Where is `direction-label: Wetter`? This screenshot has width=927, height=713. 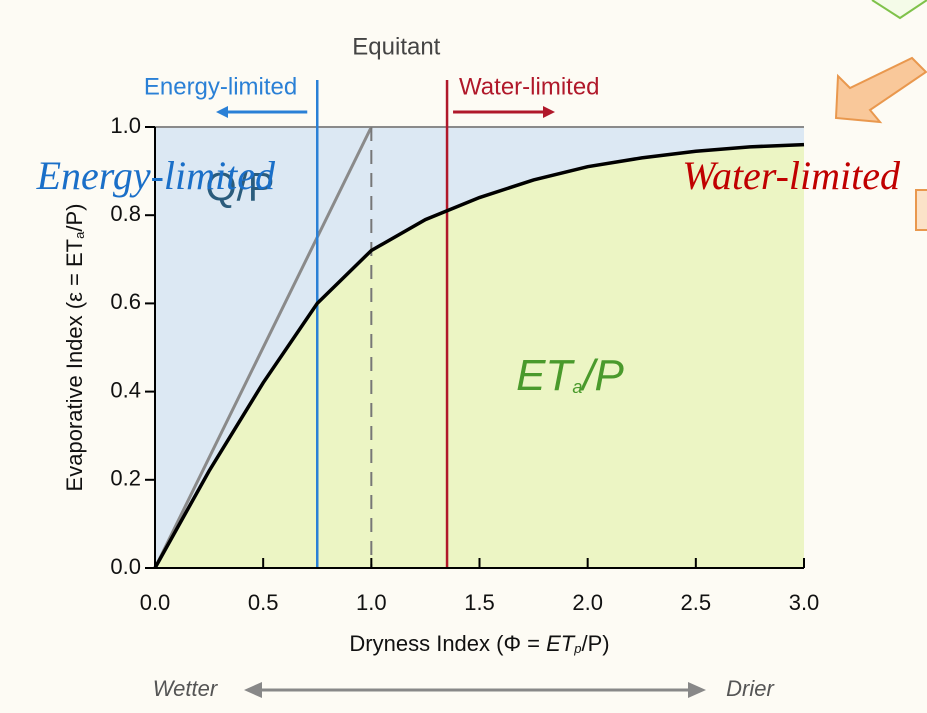 direction-label: Wetter is located at coordinates (186, 688).